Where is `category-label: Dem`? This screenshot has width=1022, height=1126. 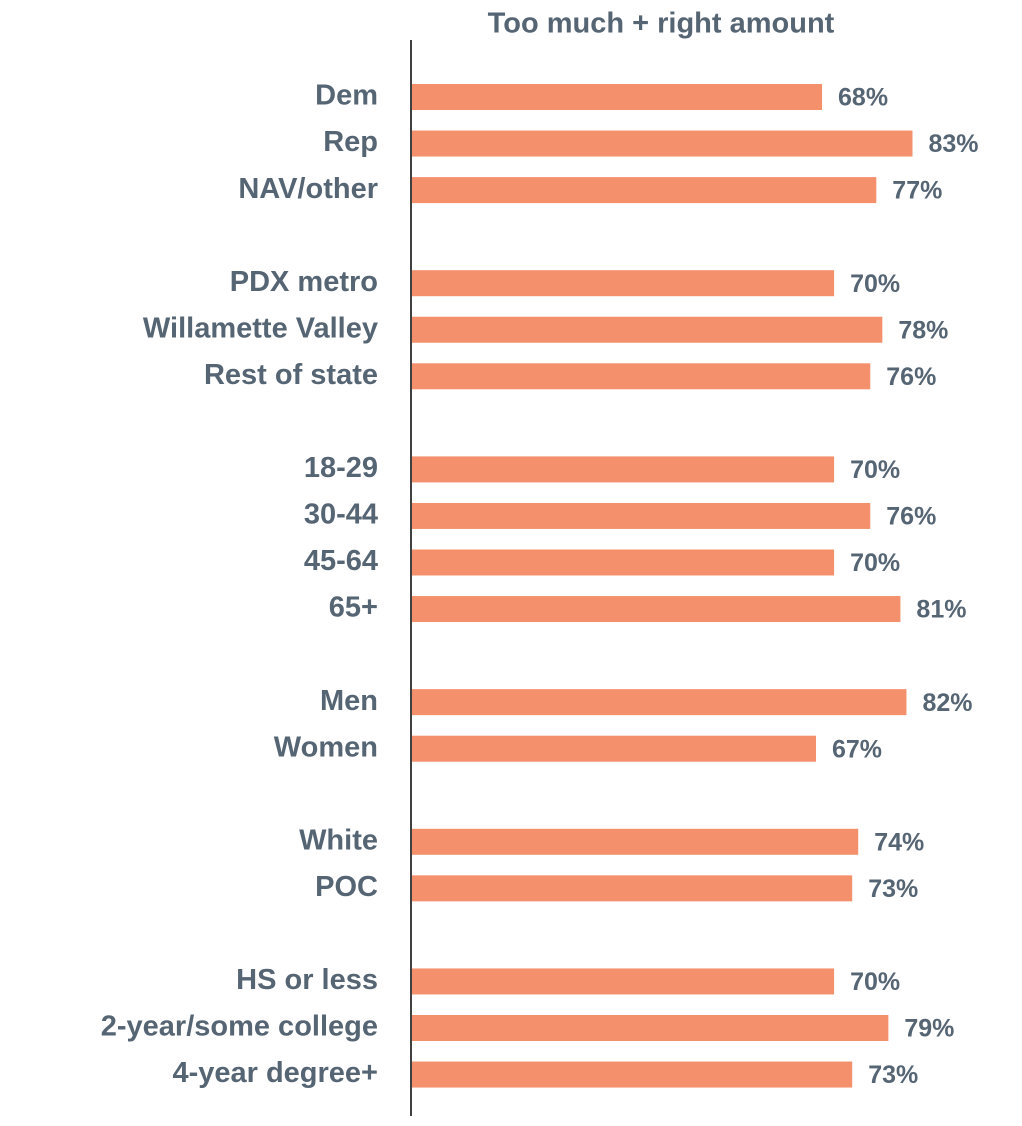
category-label: Dem is located at coordinates (346, 96).